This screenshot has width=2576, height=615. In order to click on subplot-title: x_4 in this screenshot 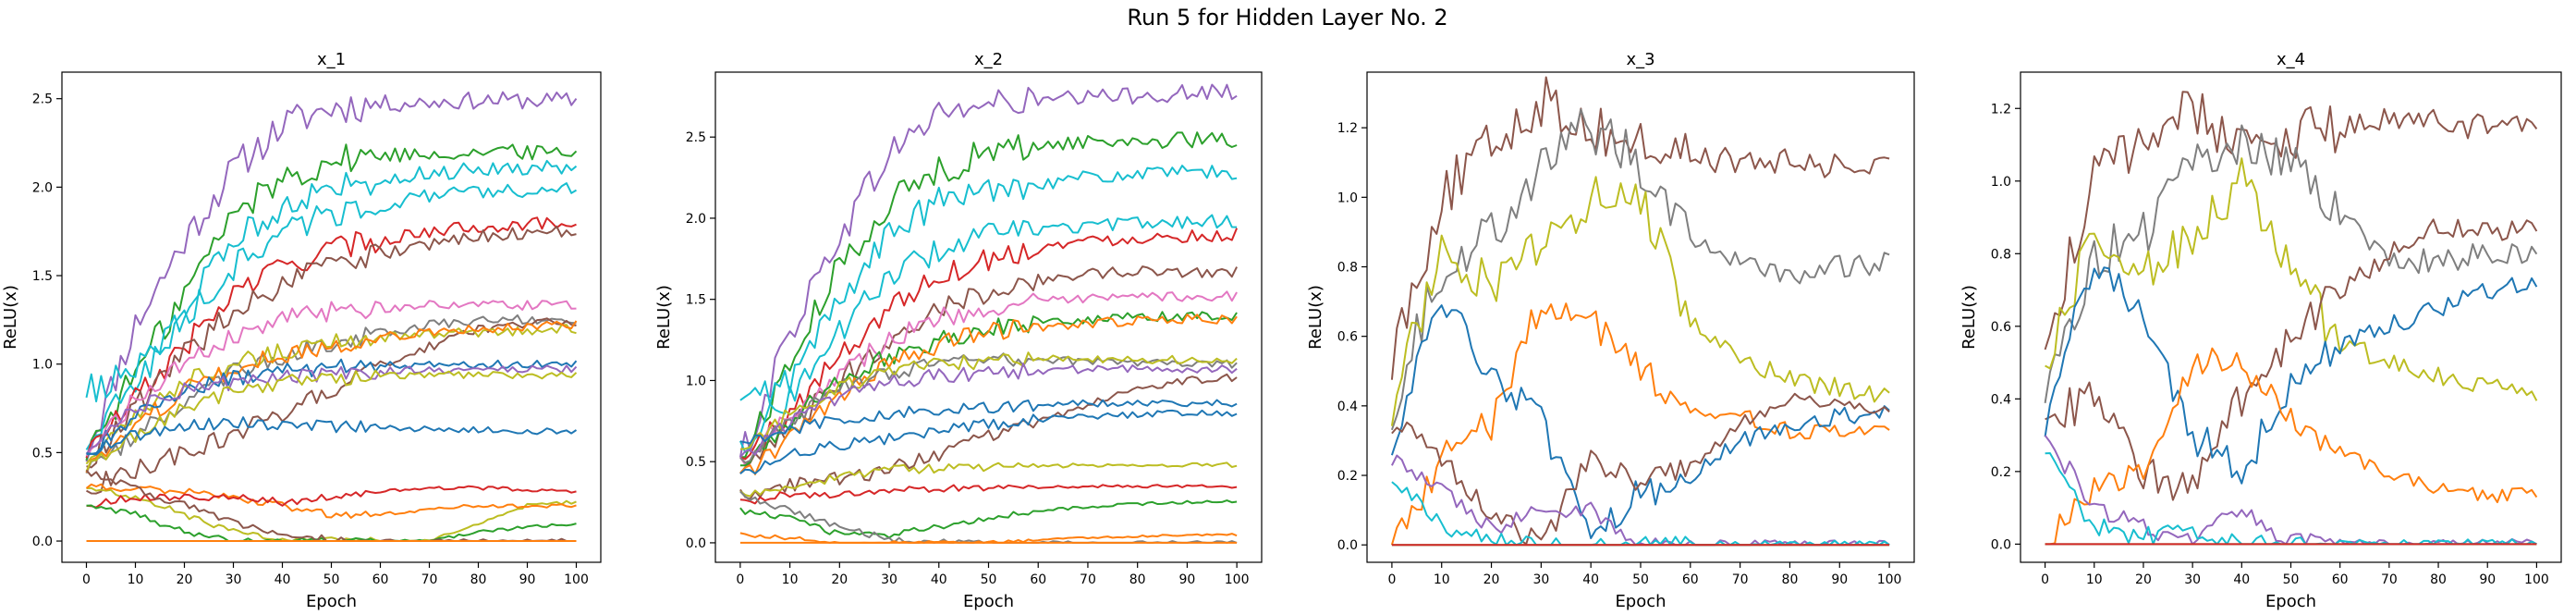, I will do `click(2291, 60)`.